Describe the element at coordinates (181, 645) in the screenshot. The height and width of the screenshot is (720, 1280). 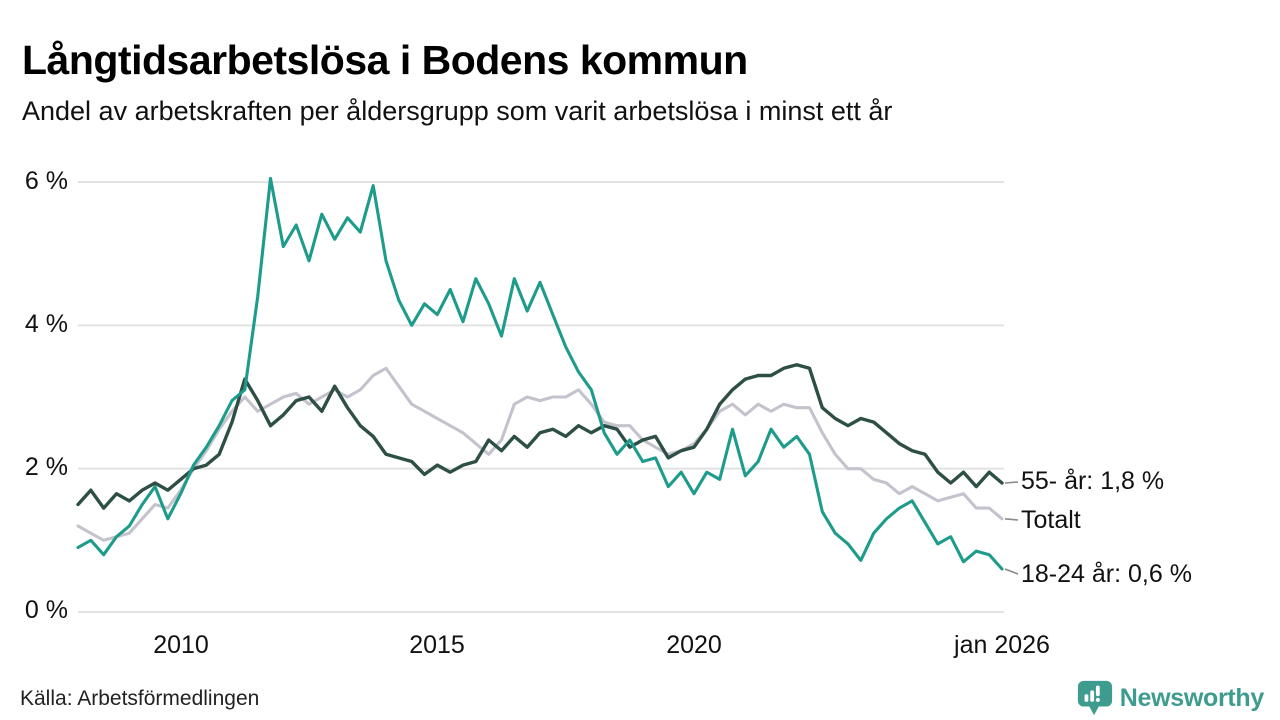
I see `x-axis-tick-2010: 2010` at that location.